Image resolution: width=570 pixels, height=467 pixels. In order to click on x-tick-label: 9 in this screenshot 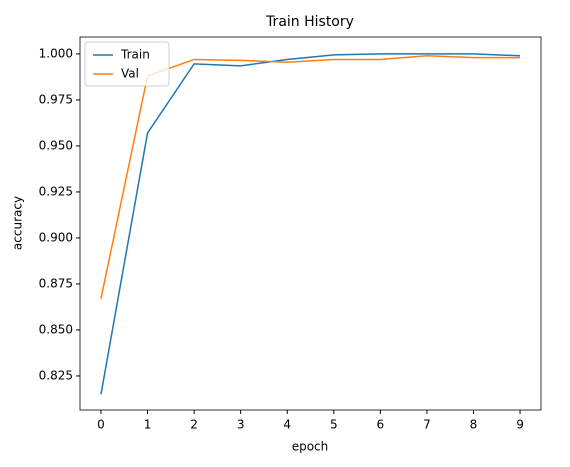, I will do `click(520, 425)`.